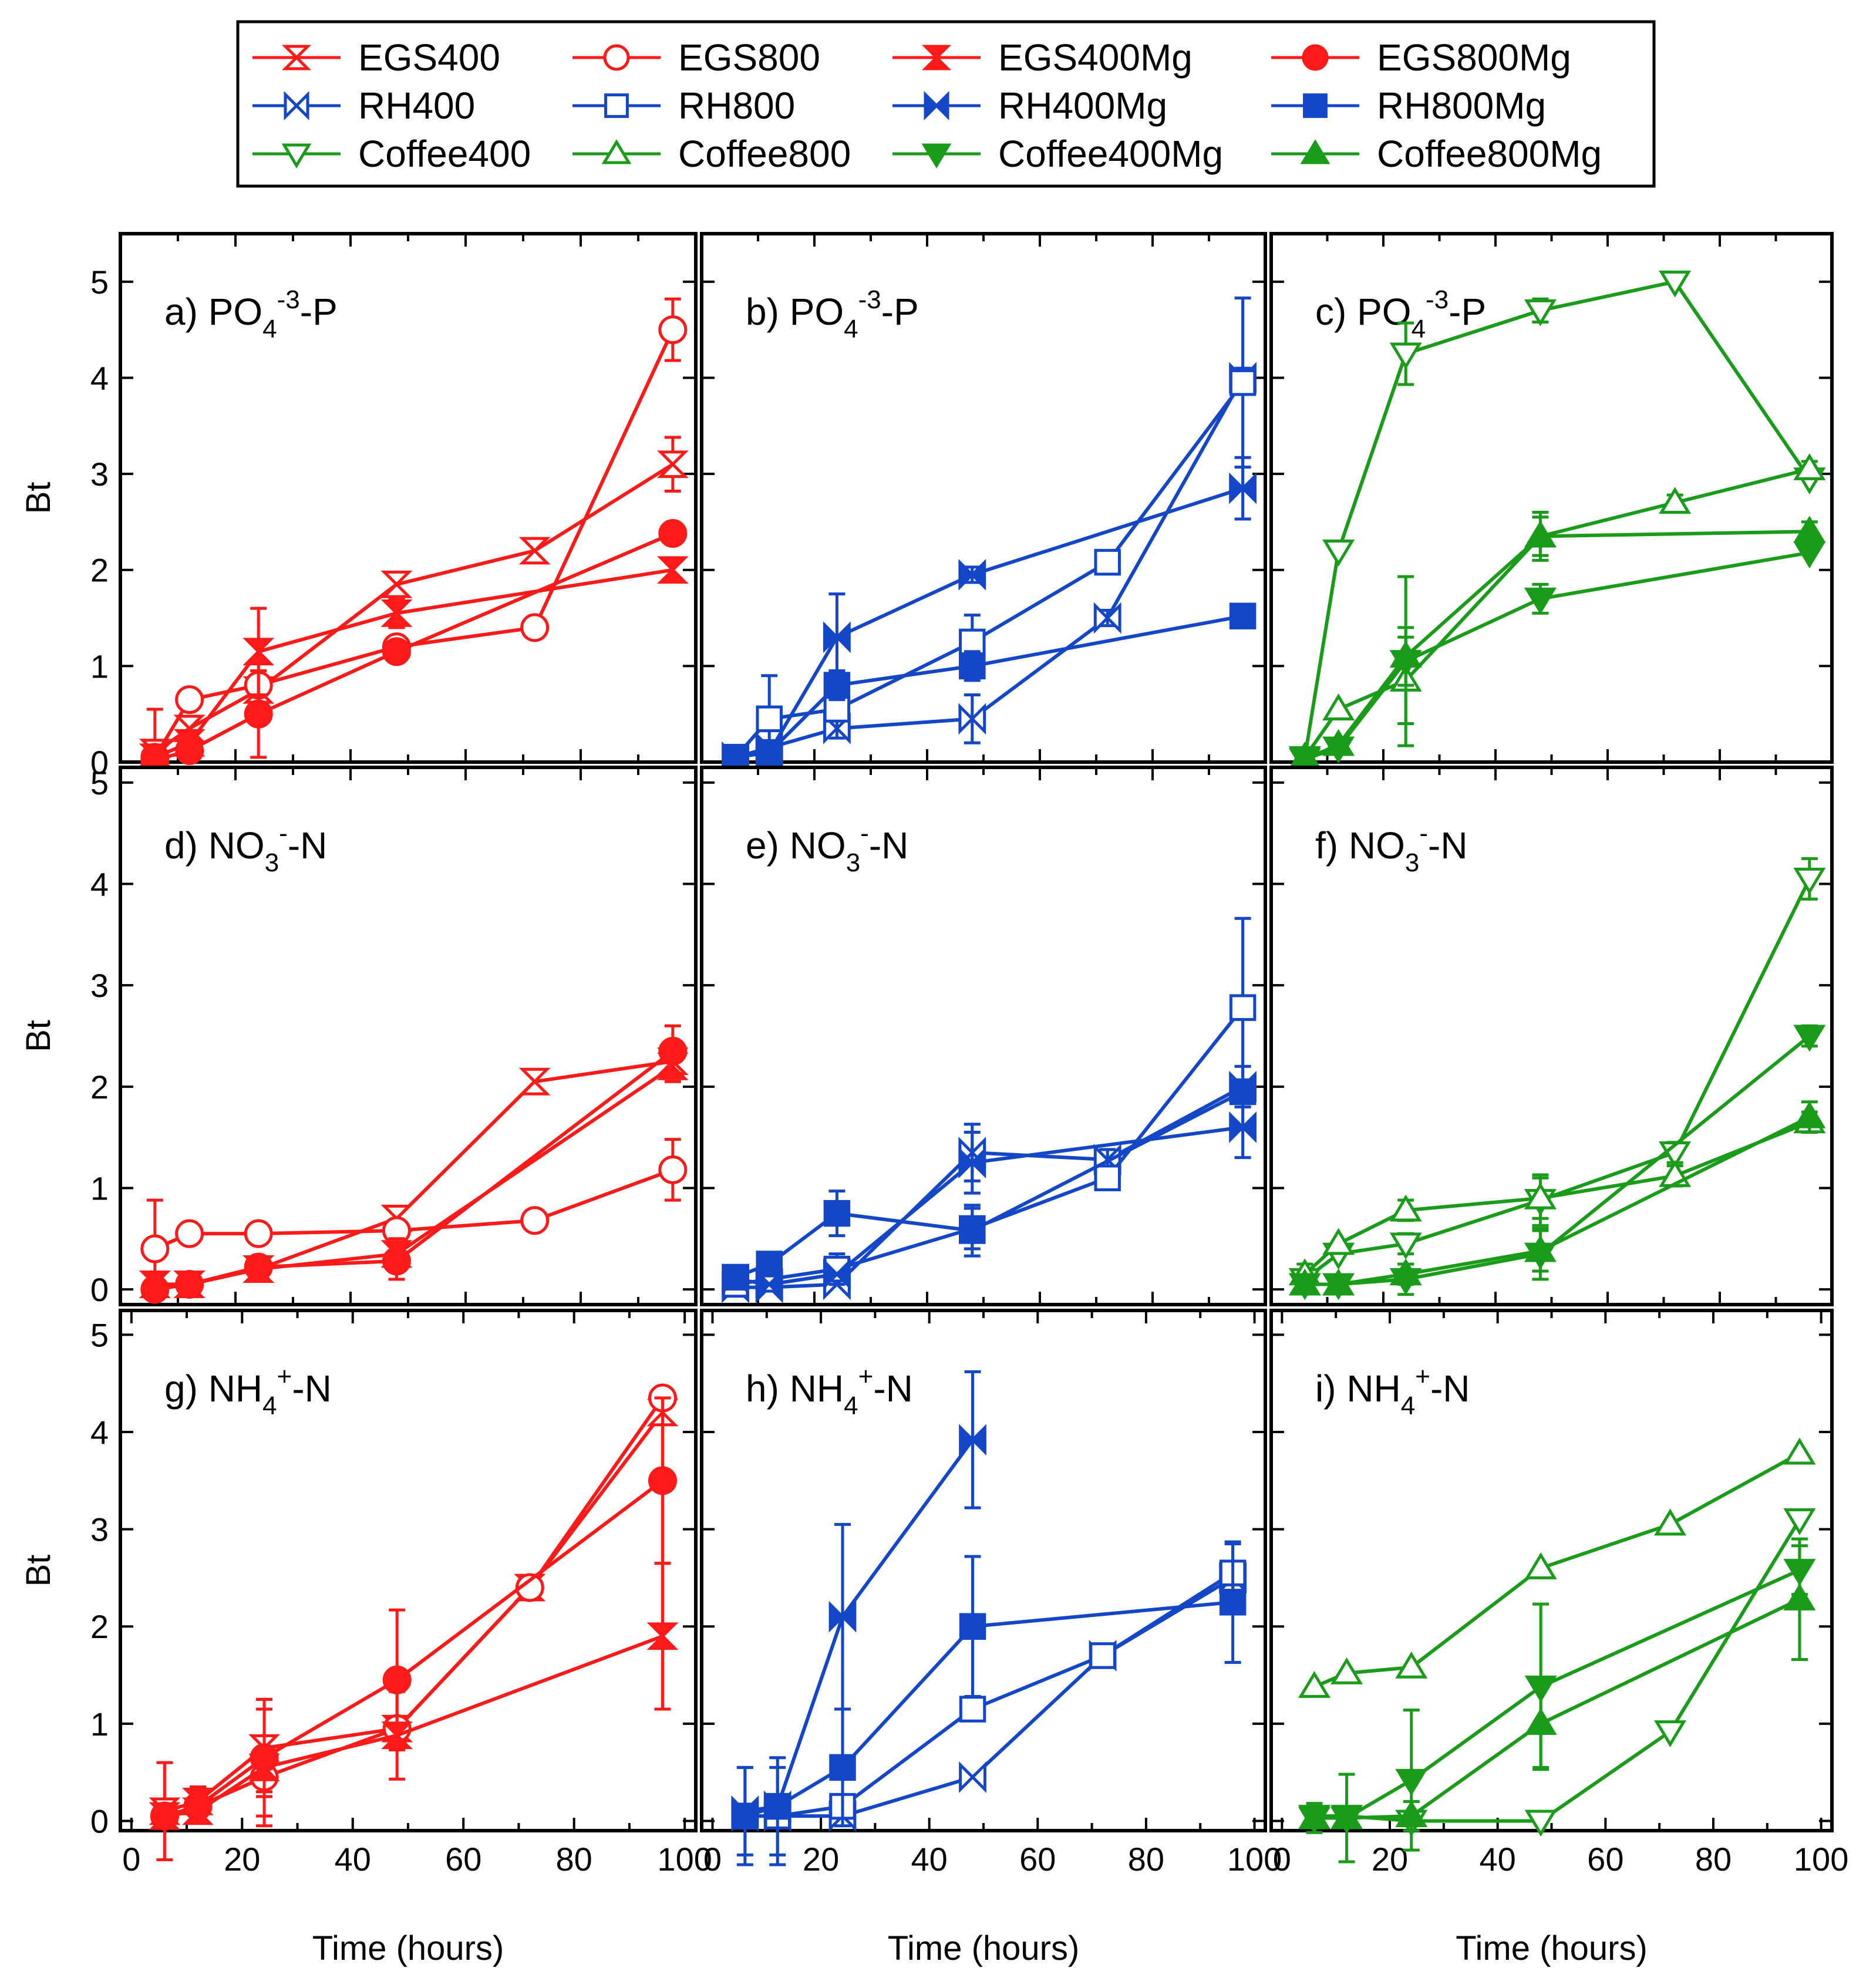 The width and height of the screenshot is (1856, 1988). Describe the element at coordinates (296, 156) in the screenshot. I see `legend-marker-tri-down-icon` at that location.